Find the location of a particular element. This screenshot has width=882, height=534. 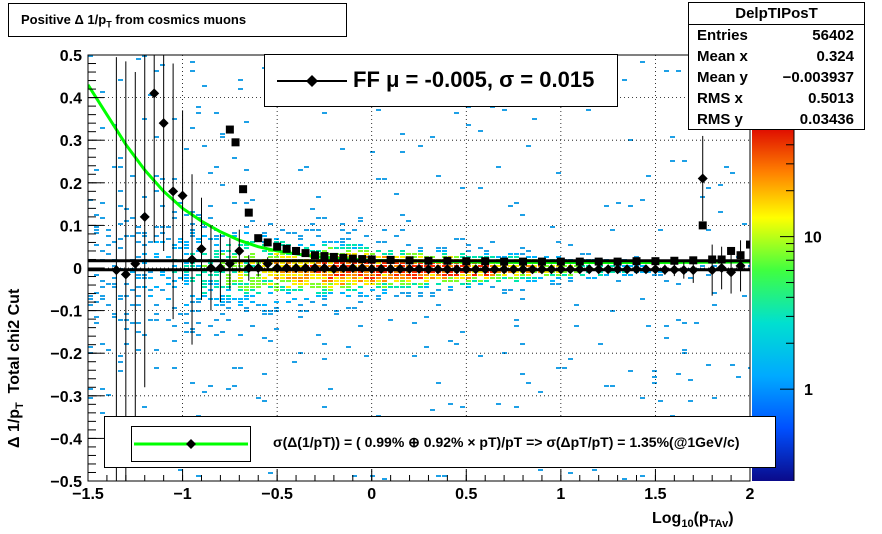

x-tick-label: −0.5 is located at coordinates (277, 494).